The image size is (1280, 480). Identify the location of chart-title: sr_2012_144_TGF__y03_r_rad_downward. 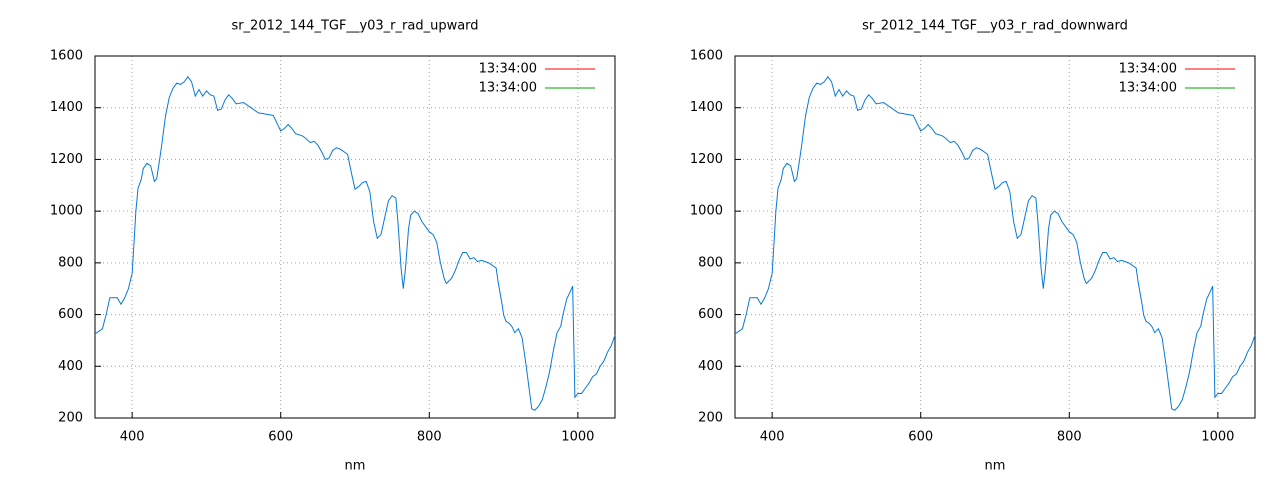
(995, 26).